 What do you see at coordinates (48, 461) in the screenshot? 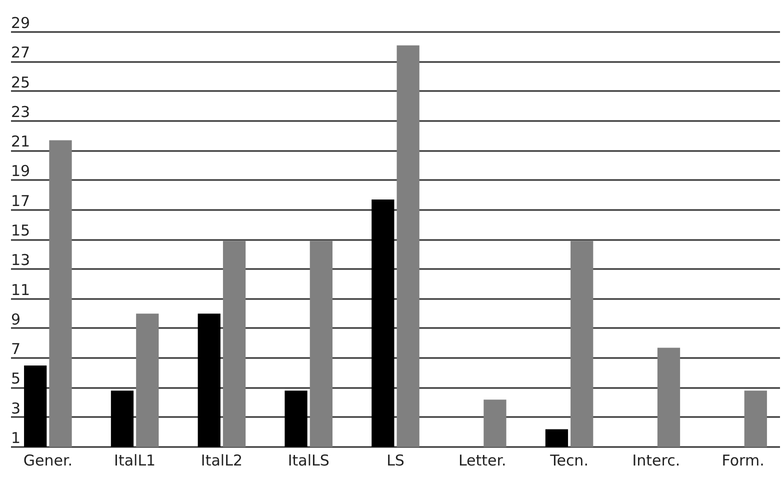
I see `x-tick-label: Gener.` at bounding box center [48, 461].